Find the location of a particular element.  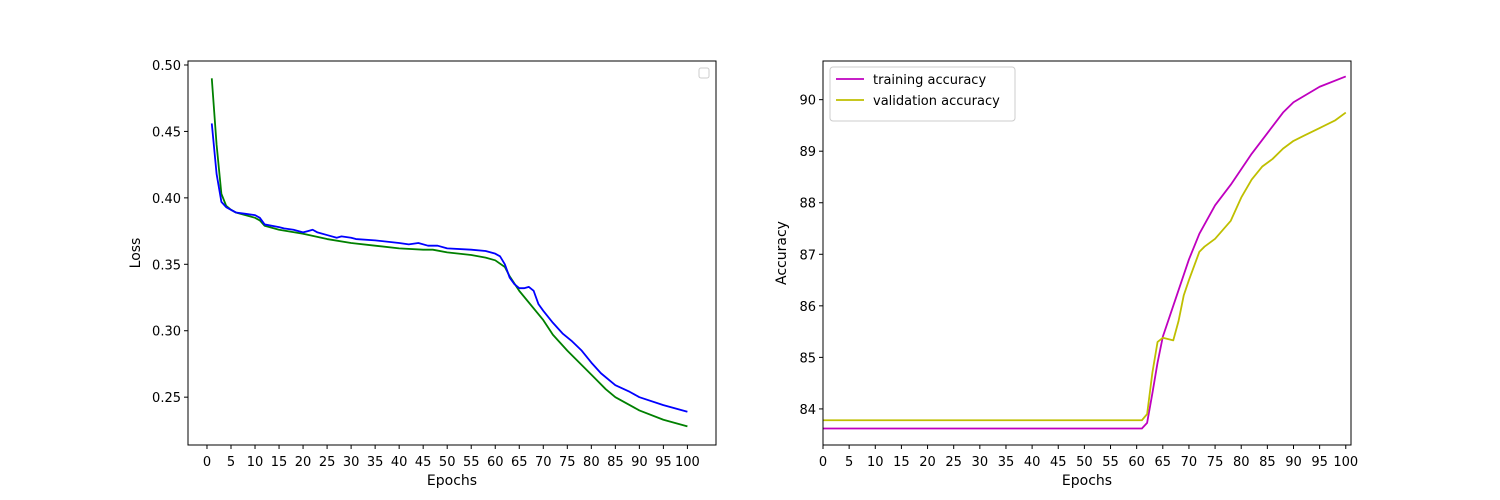

y-tick-label: 0.30 is located at coordinates (166, 332).